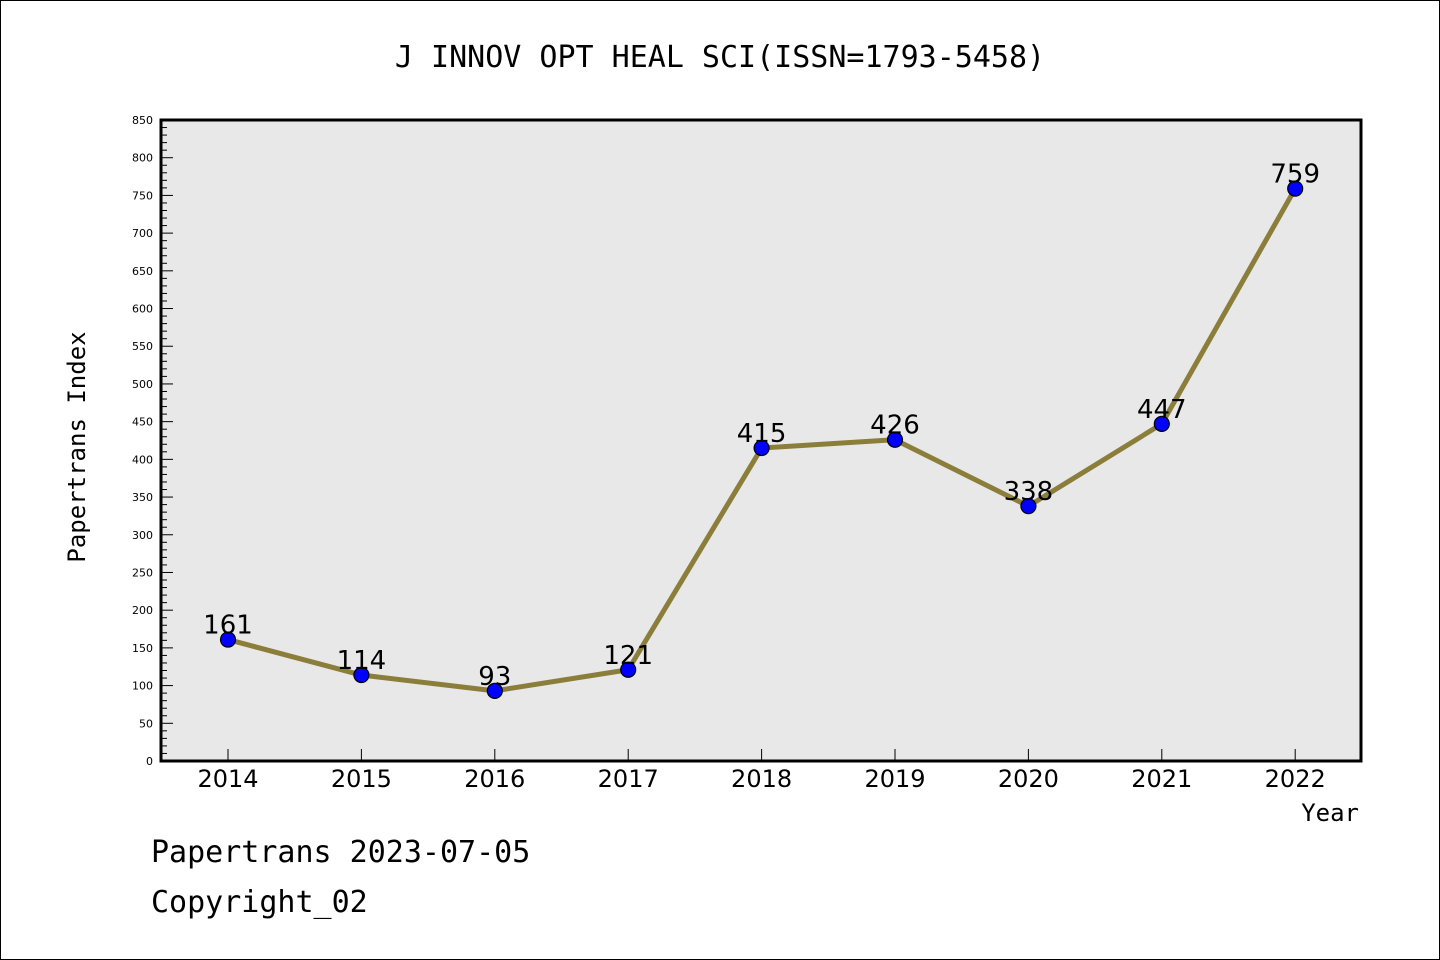  Describe the element at coordinates (894, 779) in the screenshot. I see `x-tick-label: 2019` at that location.